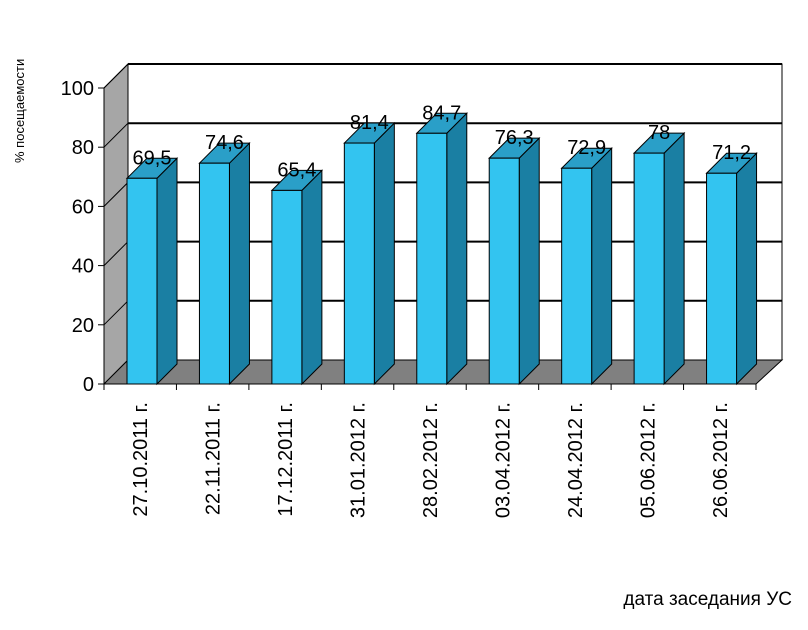 Image resolution: width=808 pixels, height=630 pixels. I want to click on y-tick-label: 80, so click(83, 148).